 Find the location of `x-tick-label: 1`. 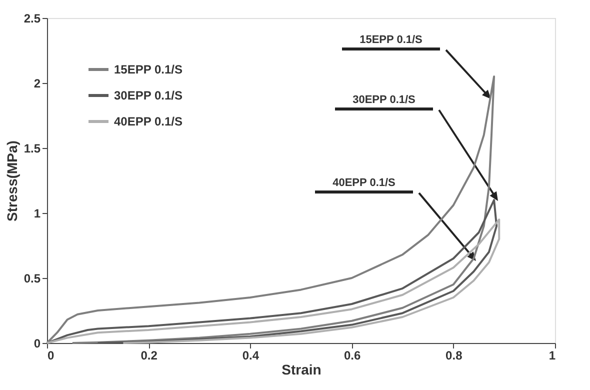

x-tick-label: 1 is located at coordinates (552, 355).